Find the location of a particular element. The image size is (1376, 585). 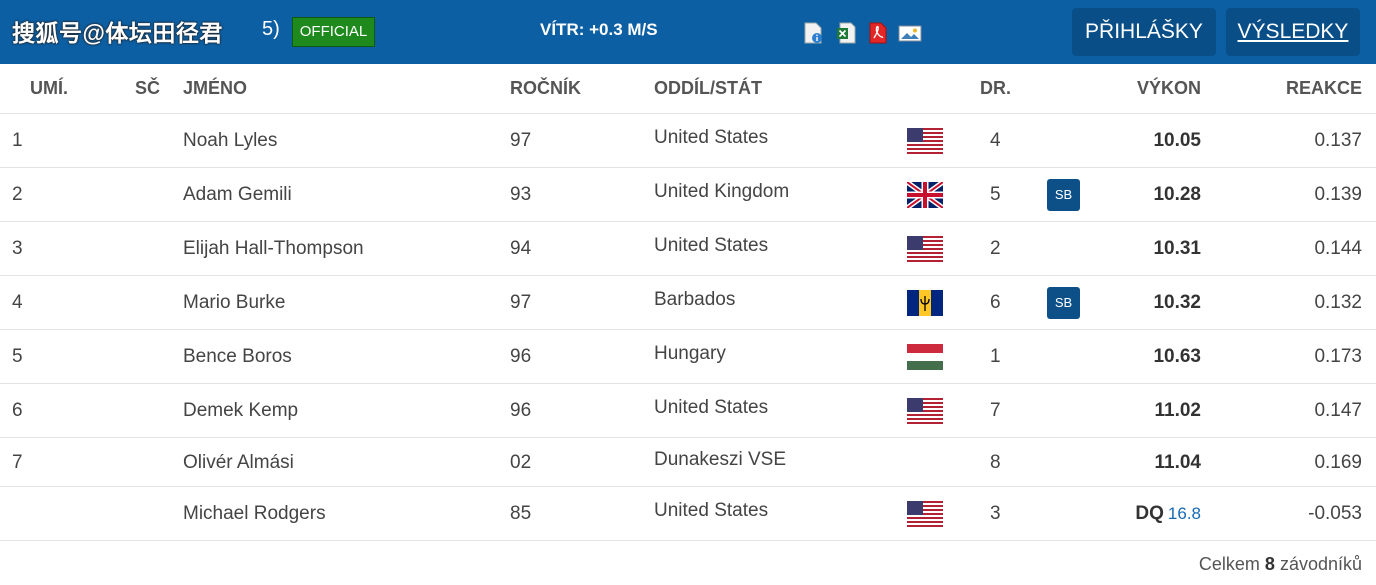

dq-rule-link: 16.8 is located at coordinates (1184, 513).